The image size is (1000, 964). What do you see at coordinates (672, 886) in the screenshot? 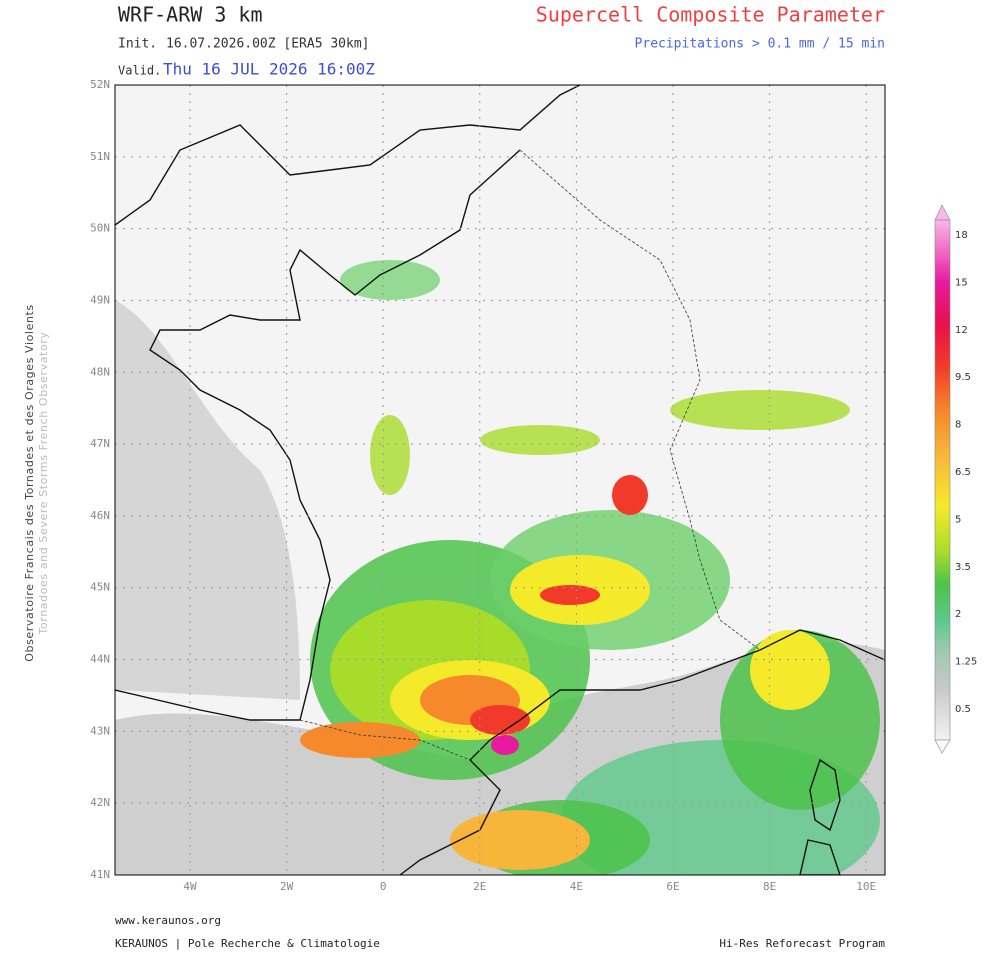
I see `lon-label: 6E` at bounding box center [672, 886].